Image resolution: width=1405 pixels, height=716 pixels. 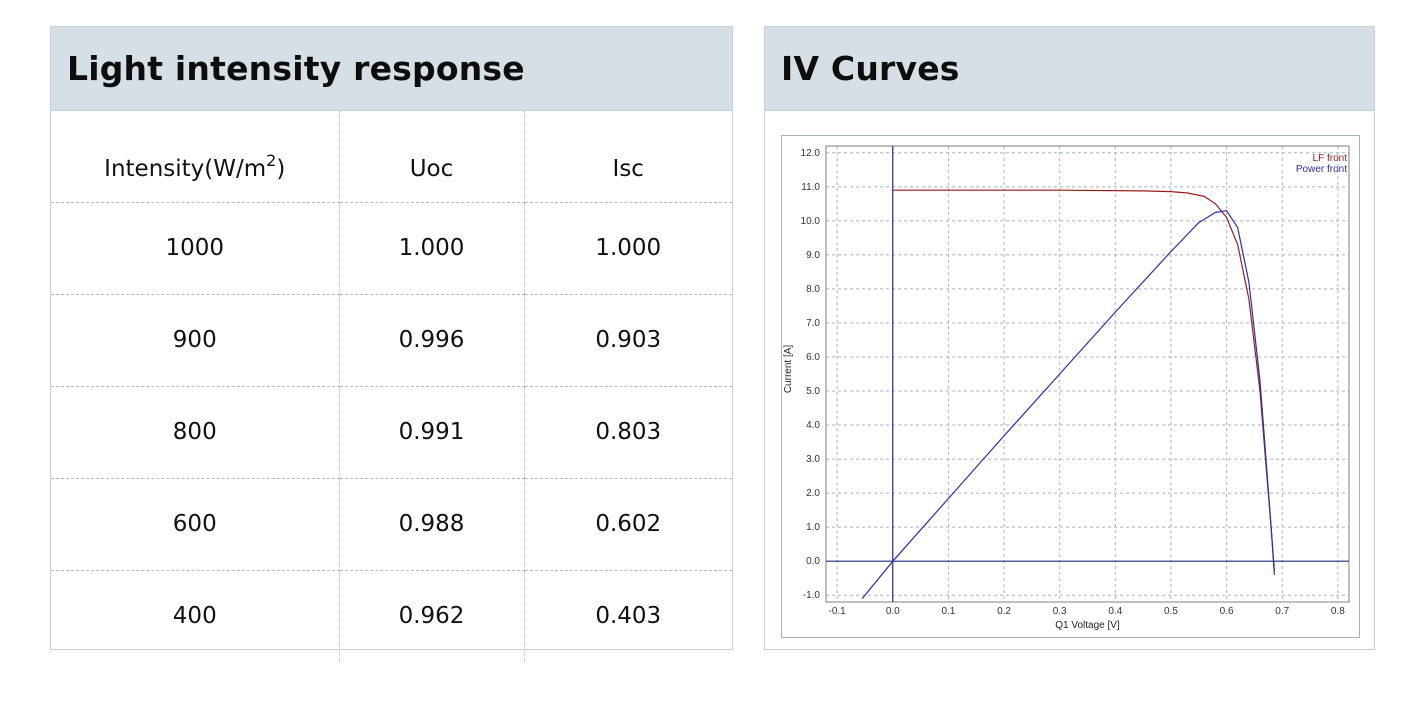 What do you see at coordinates (1115, 611) in the screenshot?
I see `x-tick-label: 0.4` at bounding box center [1115, 611].